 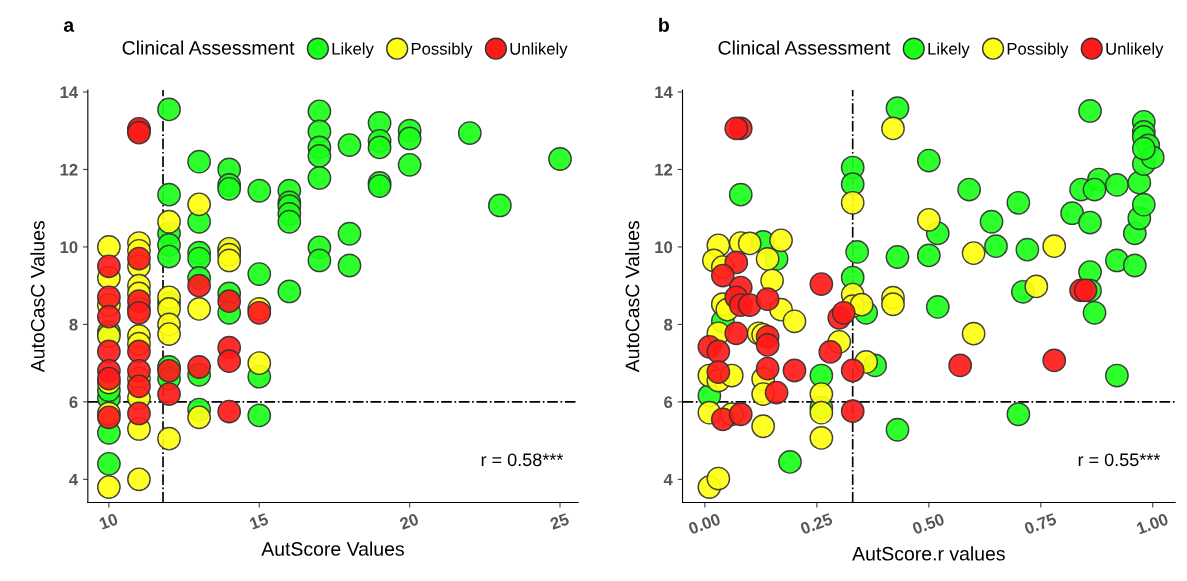 What do you see at coordinates (928, 553) in the screenshot?
I see `x-axis-title: AutScore.r values` at bounding box center [928, 553].